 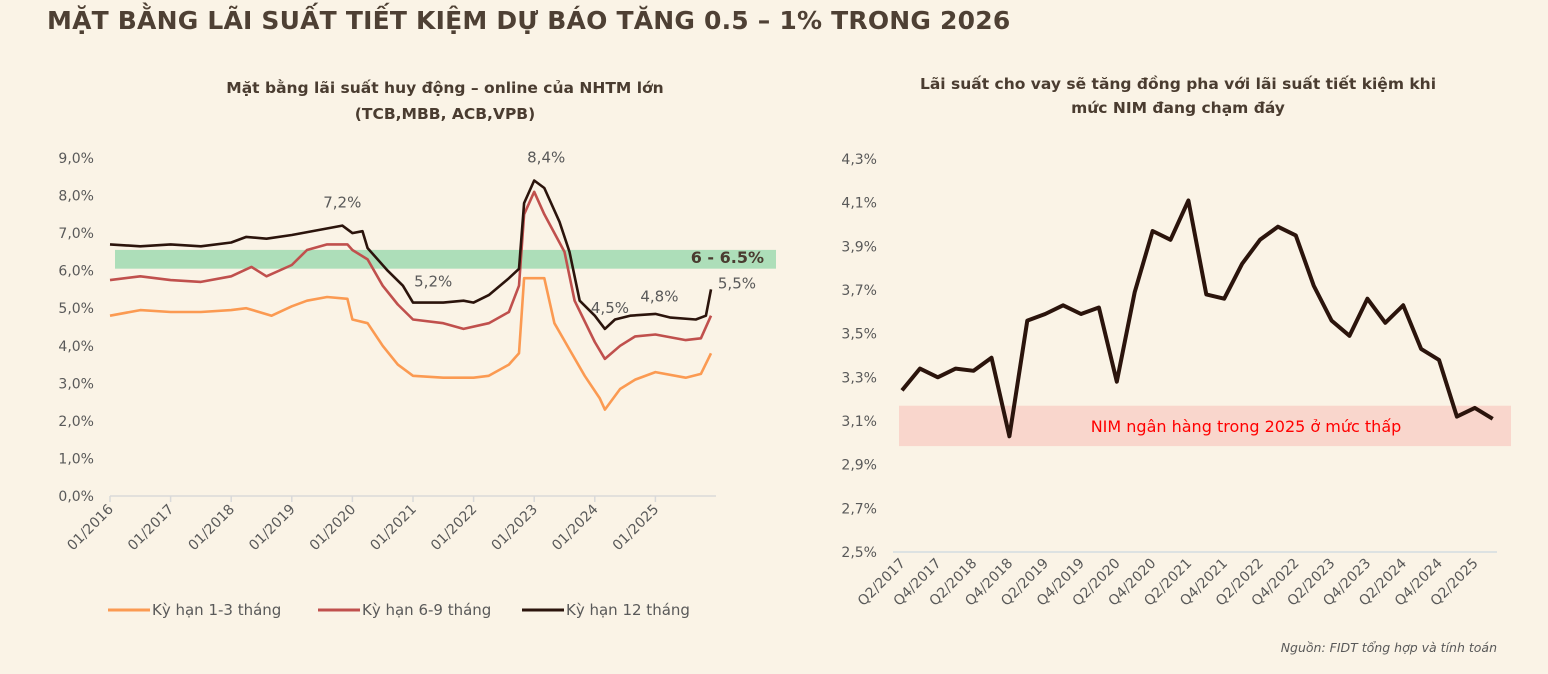 I want to click on data-label: 8,4%, so click(x=546, y=158).